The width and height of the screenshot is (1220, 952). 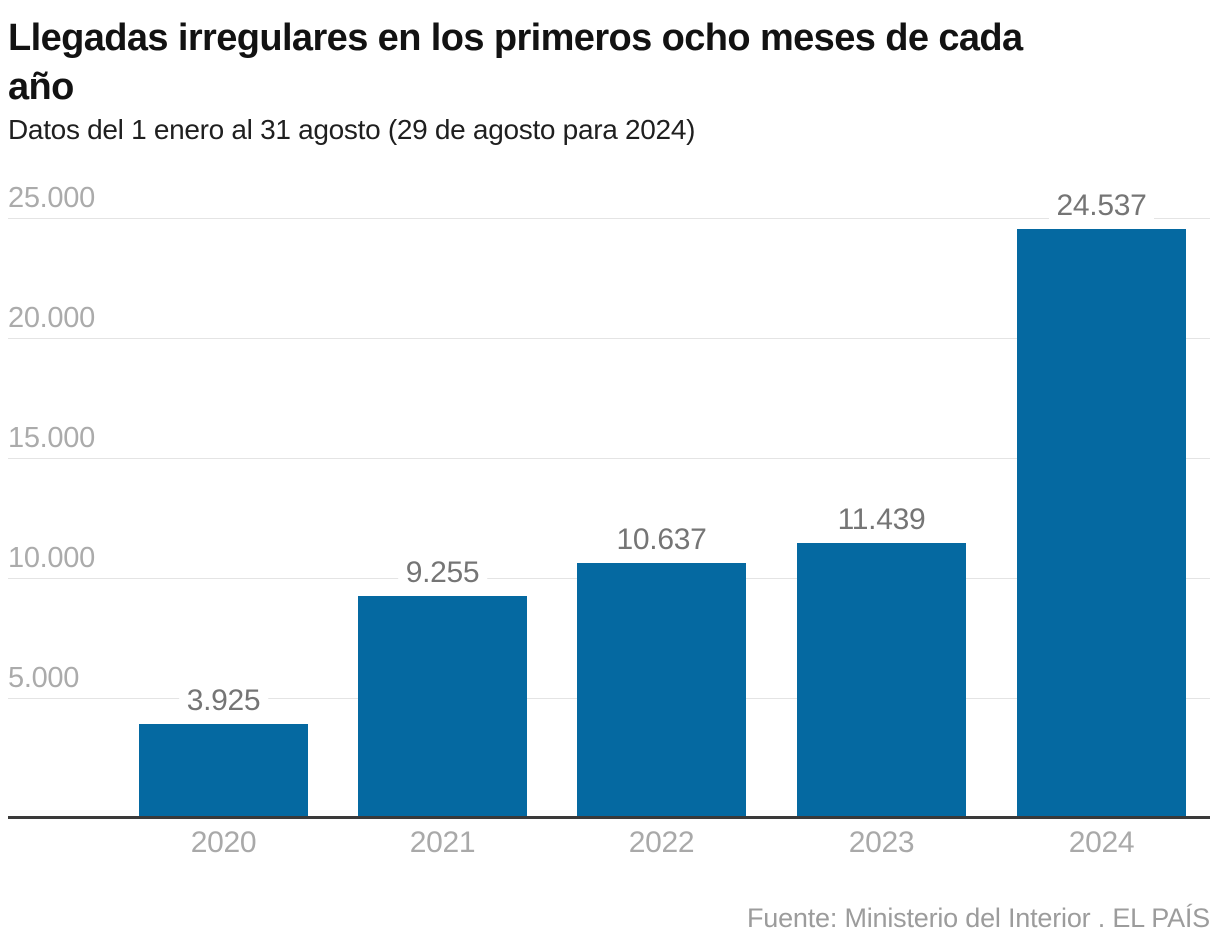 I want to click on y-tick-label-20000: 20.000, so click(x=51, y=318).